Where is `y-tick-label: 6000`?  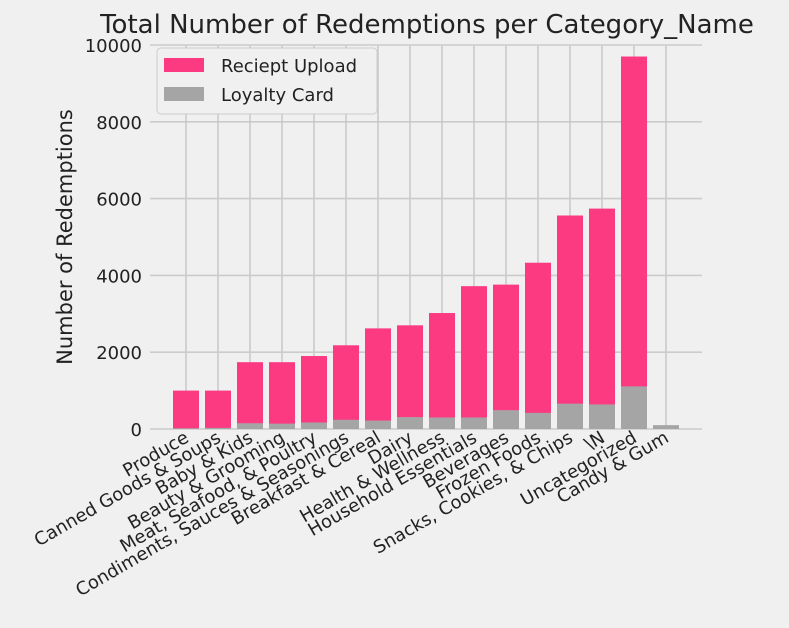 y-tick-label: 6000 is located at coordinates (119, 200).